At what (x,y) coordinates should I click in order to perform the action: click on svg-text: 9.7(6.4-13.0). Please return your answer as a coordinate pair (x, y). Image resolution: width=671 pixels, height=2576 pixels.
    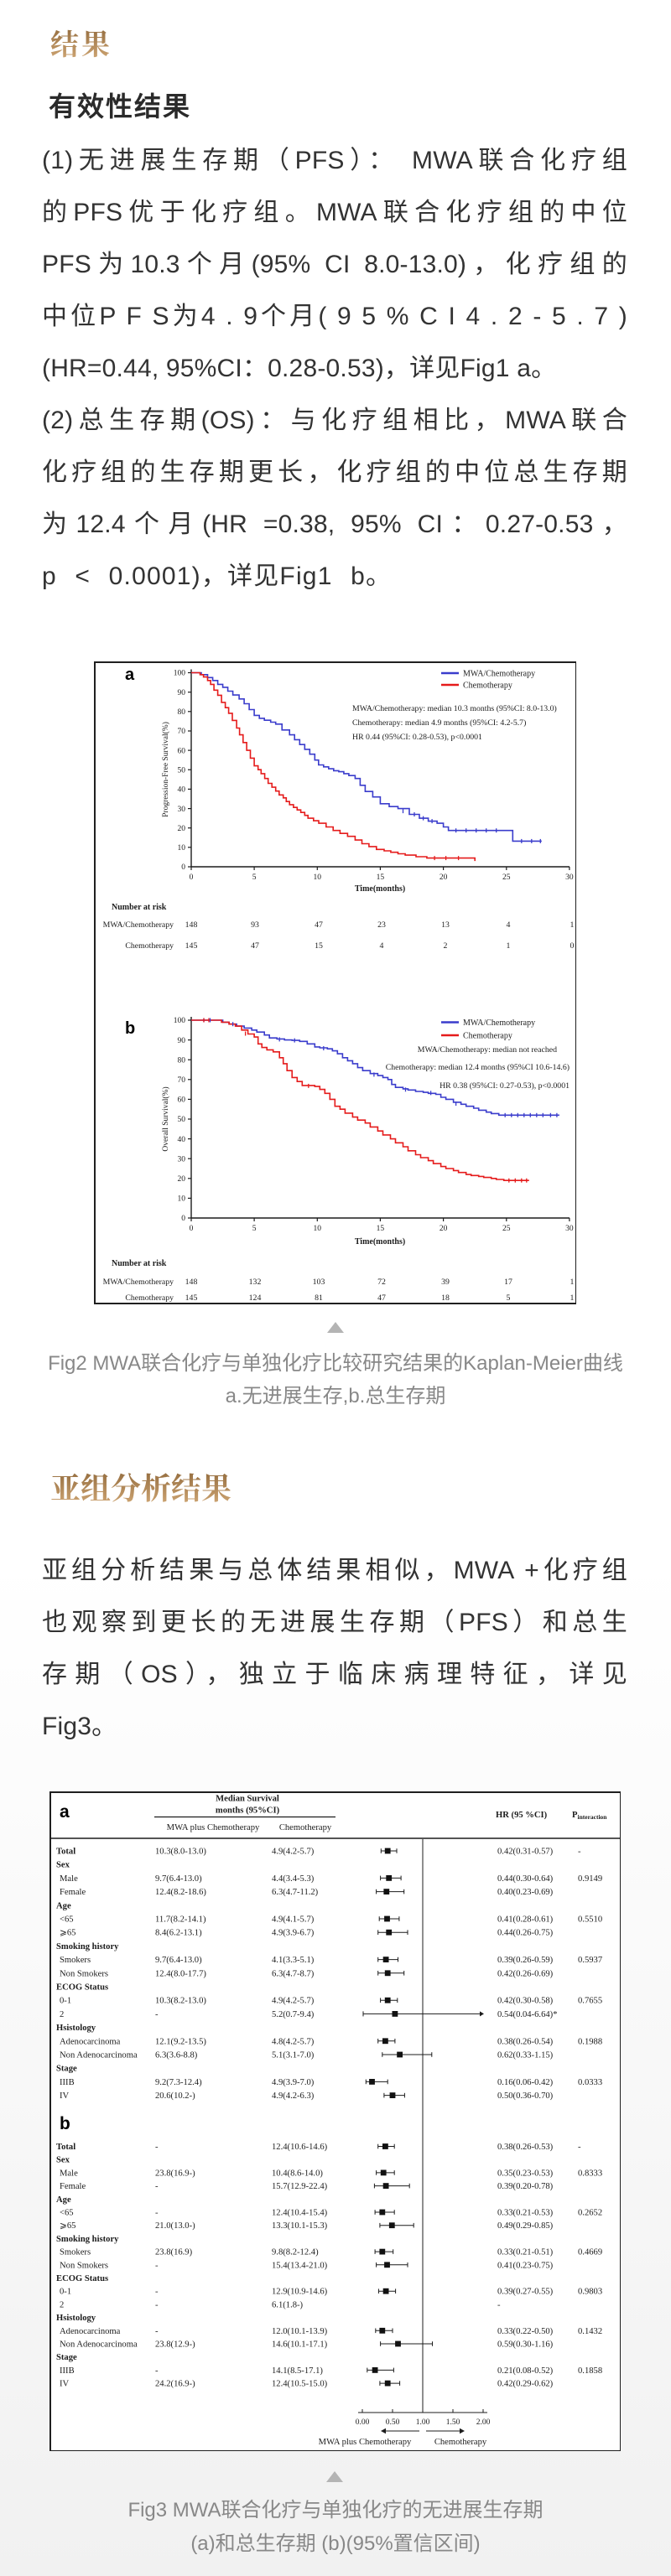
    Looking at the image, I should click on (178, 1879).